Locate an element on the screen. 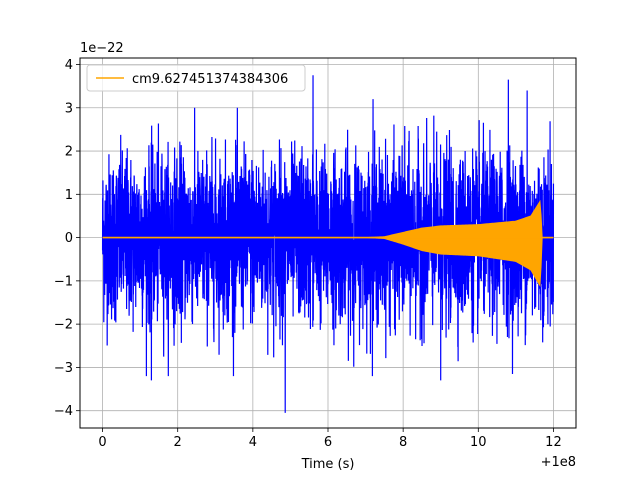 This screenshot has width=640, height=480. x-tick-label: 8 is located at coordinates (403, 442).